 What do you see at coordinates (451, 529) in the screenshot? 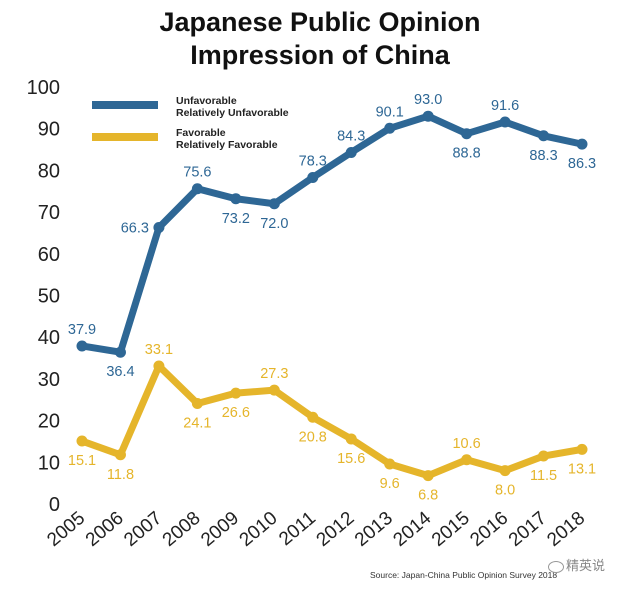
I see `x-tick-label: 2015` at bounding box center [451, 529].